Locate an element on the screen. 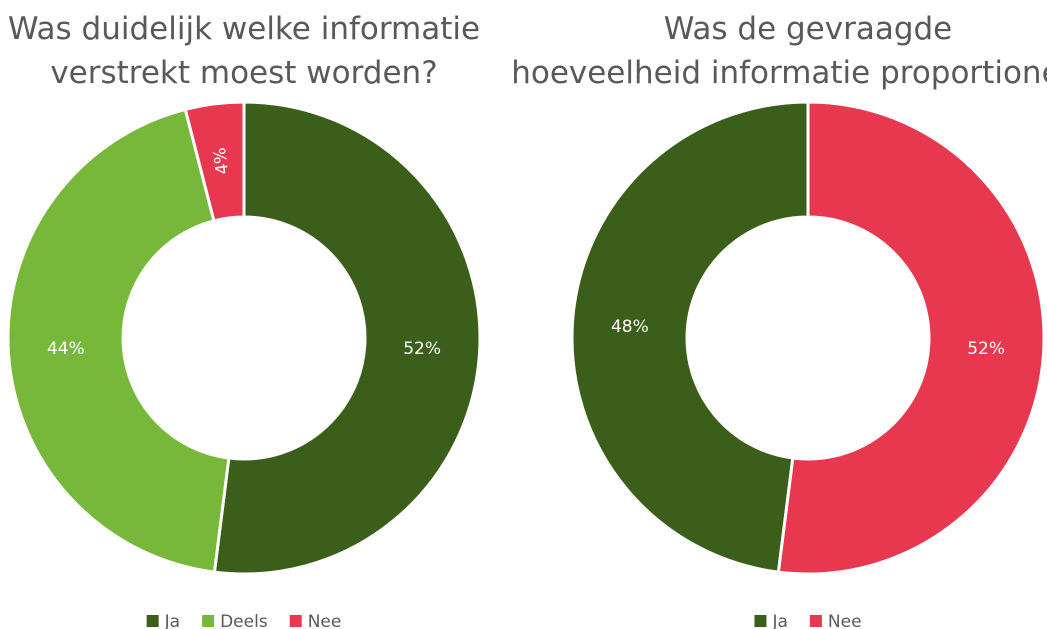  data-label: 48% is located at coordinates (630, 327).